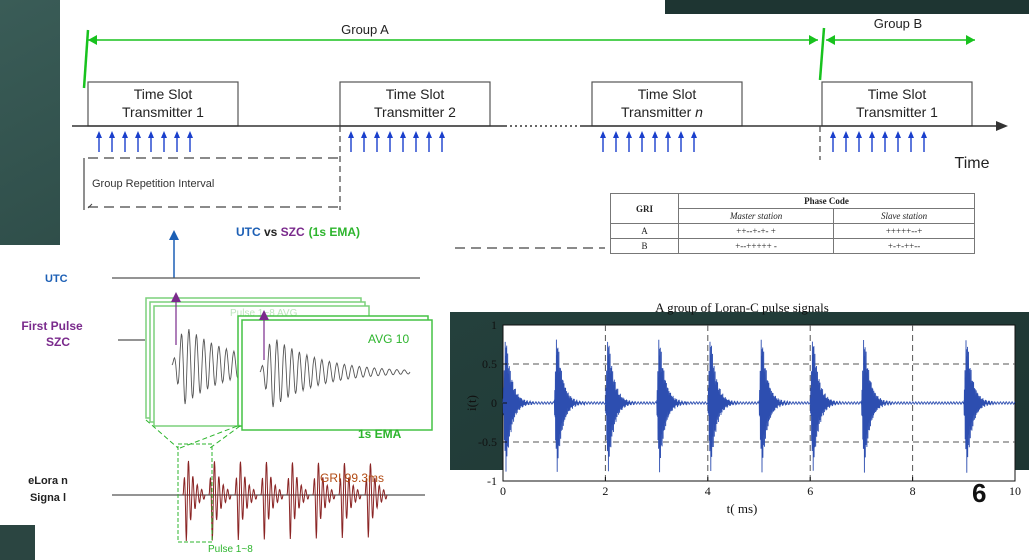 The image size is (1029, 560). What do you see at coordinates (494, 325) in the screenshot?
I see `y-tick-label: 1` at bounding box center [494, 325].